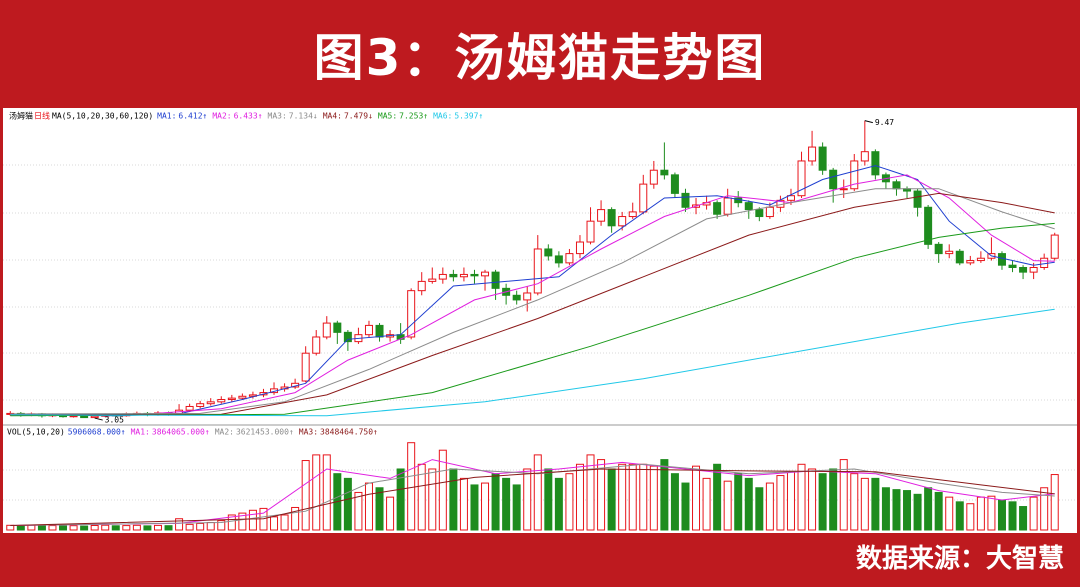 This screenshot has height=587, width=1080. I want to click on legend-value: 6.433, so click(246, 116).